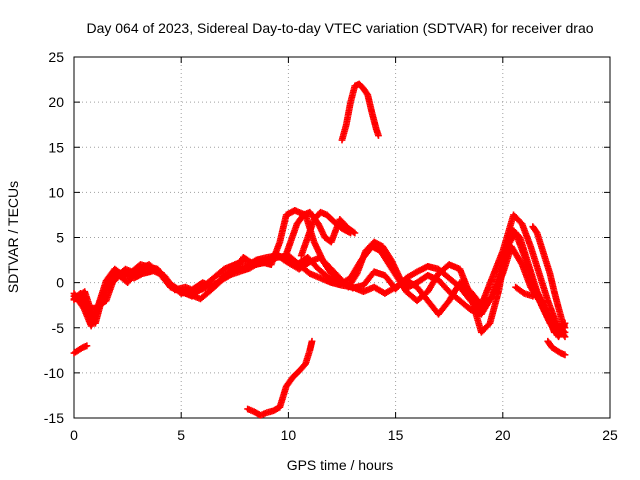 This screenshot has width=640, height=480. Describe the element at coordinates (13, 237) in the screenshot. I see `y-axis-title: SDTVAR / TECUs` at that location.